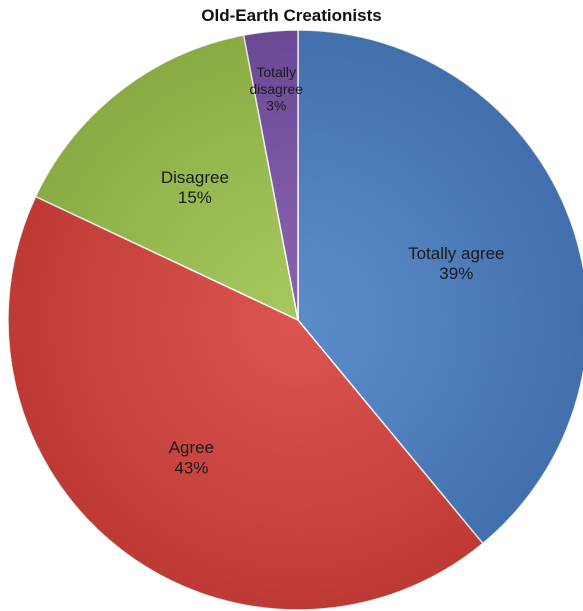 This screenshot has width=583, height=611. What do you see at coordinates (456, 263) in the screenshot?
I see `slice-label-totally-agree: Totally agree 39%` at bounding box center [456, 263].